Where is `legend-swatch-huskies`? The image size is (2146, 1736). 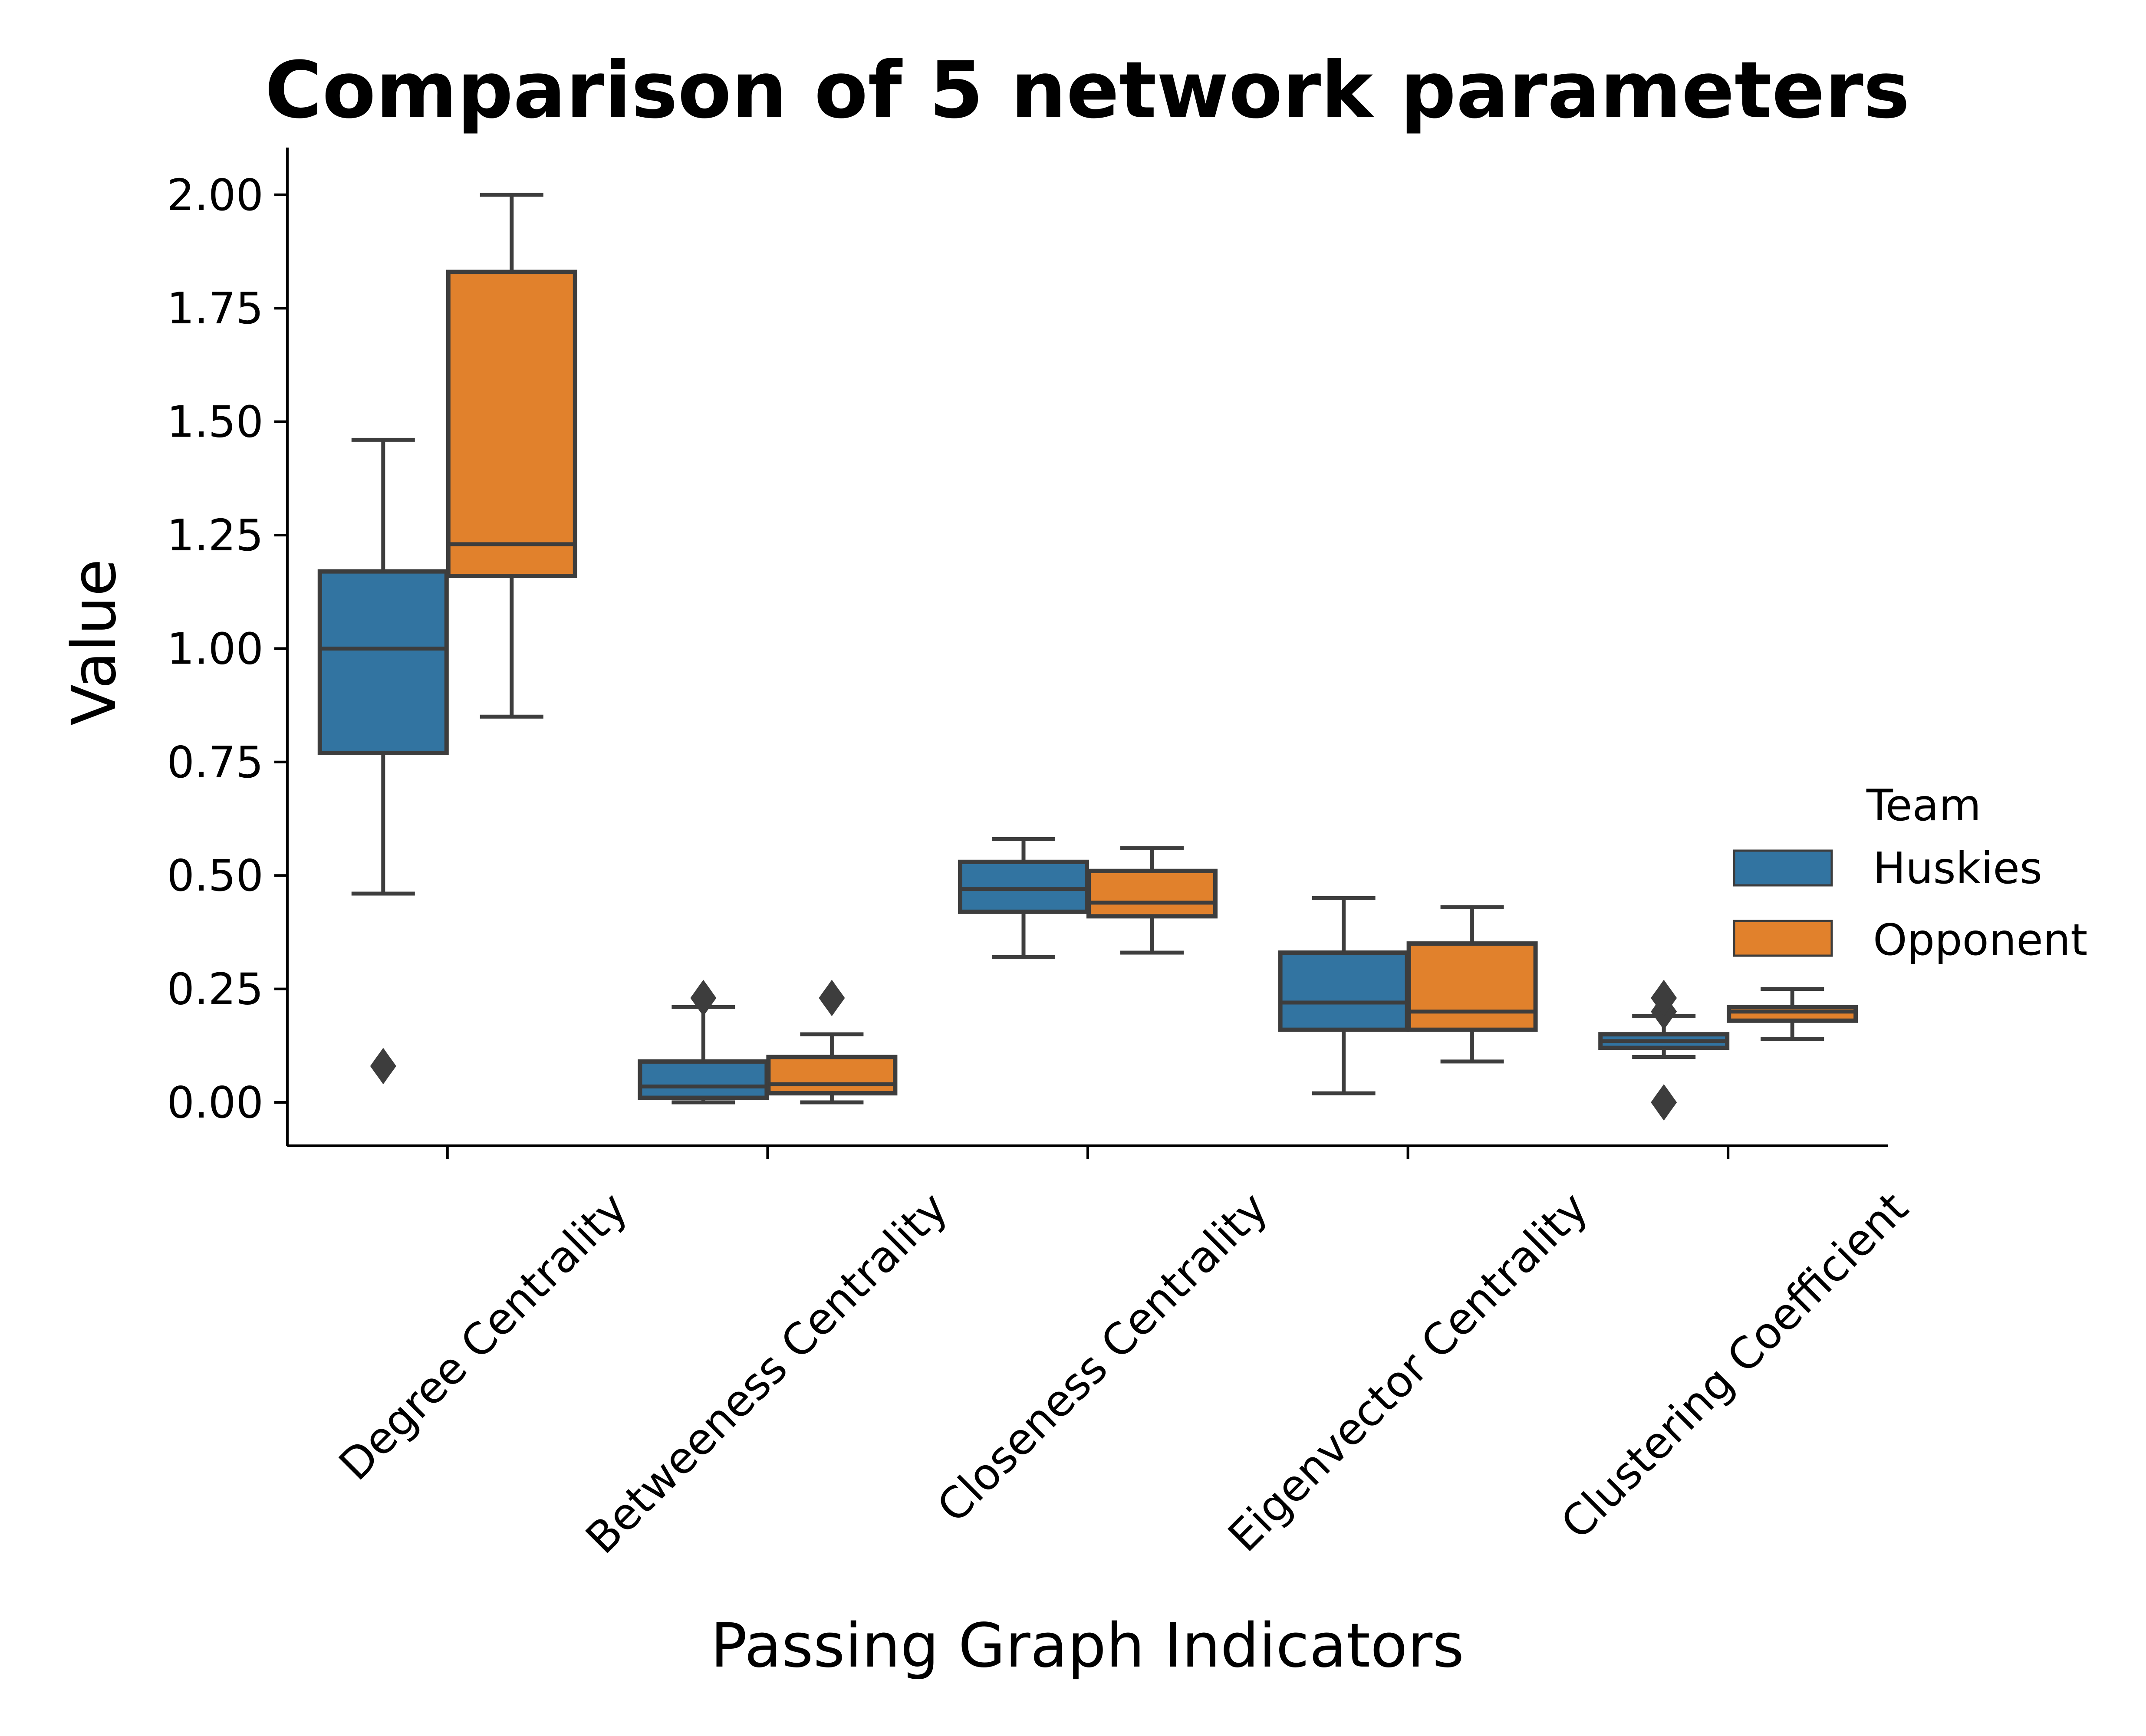 legend-swatch-huskies is located at coordinates (1783, 868).